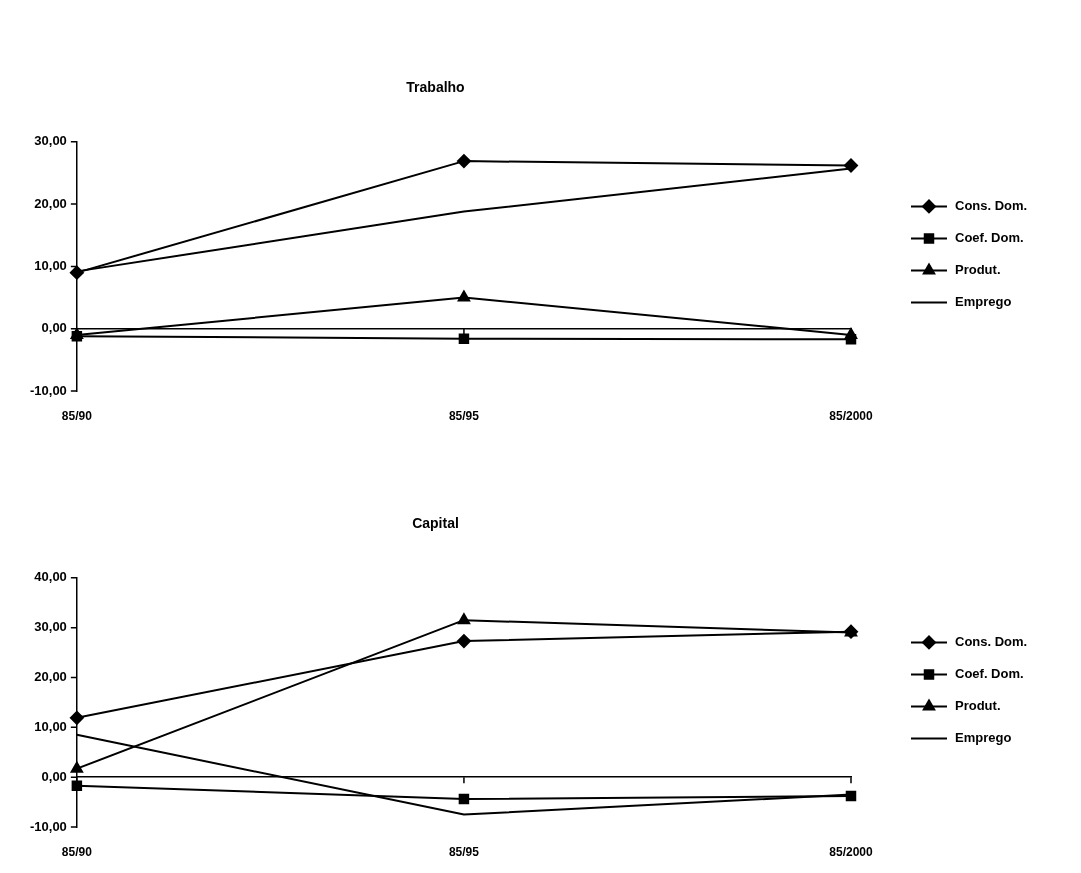  Describe the element at coordinates (435, 87) in the screenshot. I see `chart-title: Trabalho` at that location.